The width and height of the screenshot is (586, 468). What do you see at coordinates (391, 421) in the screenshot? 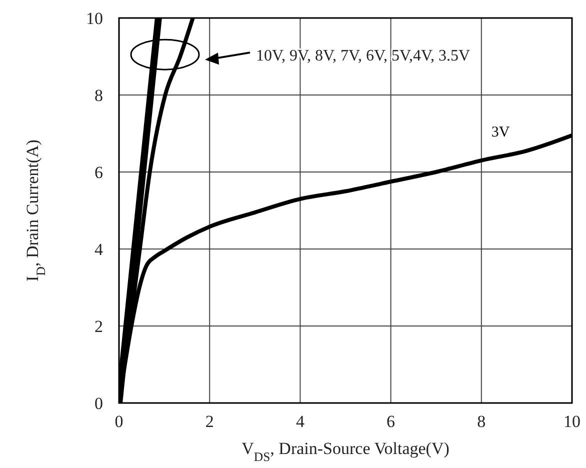
I see `x-tick-label: 6` at bounding box center [391, 421].